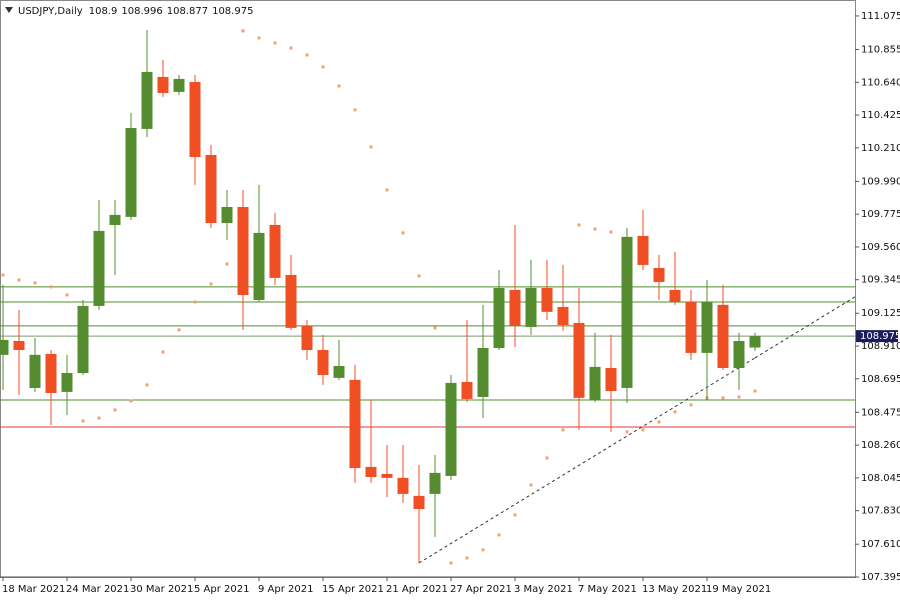 The image size is (900, 600). Describe the element at coordinates (738, 589) in the screenshot. I see `x-tick-label: 19 May 2021` at that location.